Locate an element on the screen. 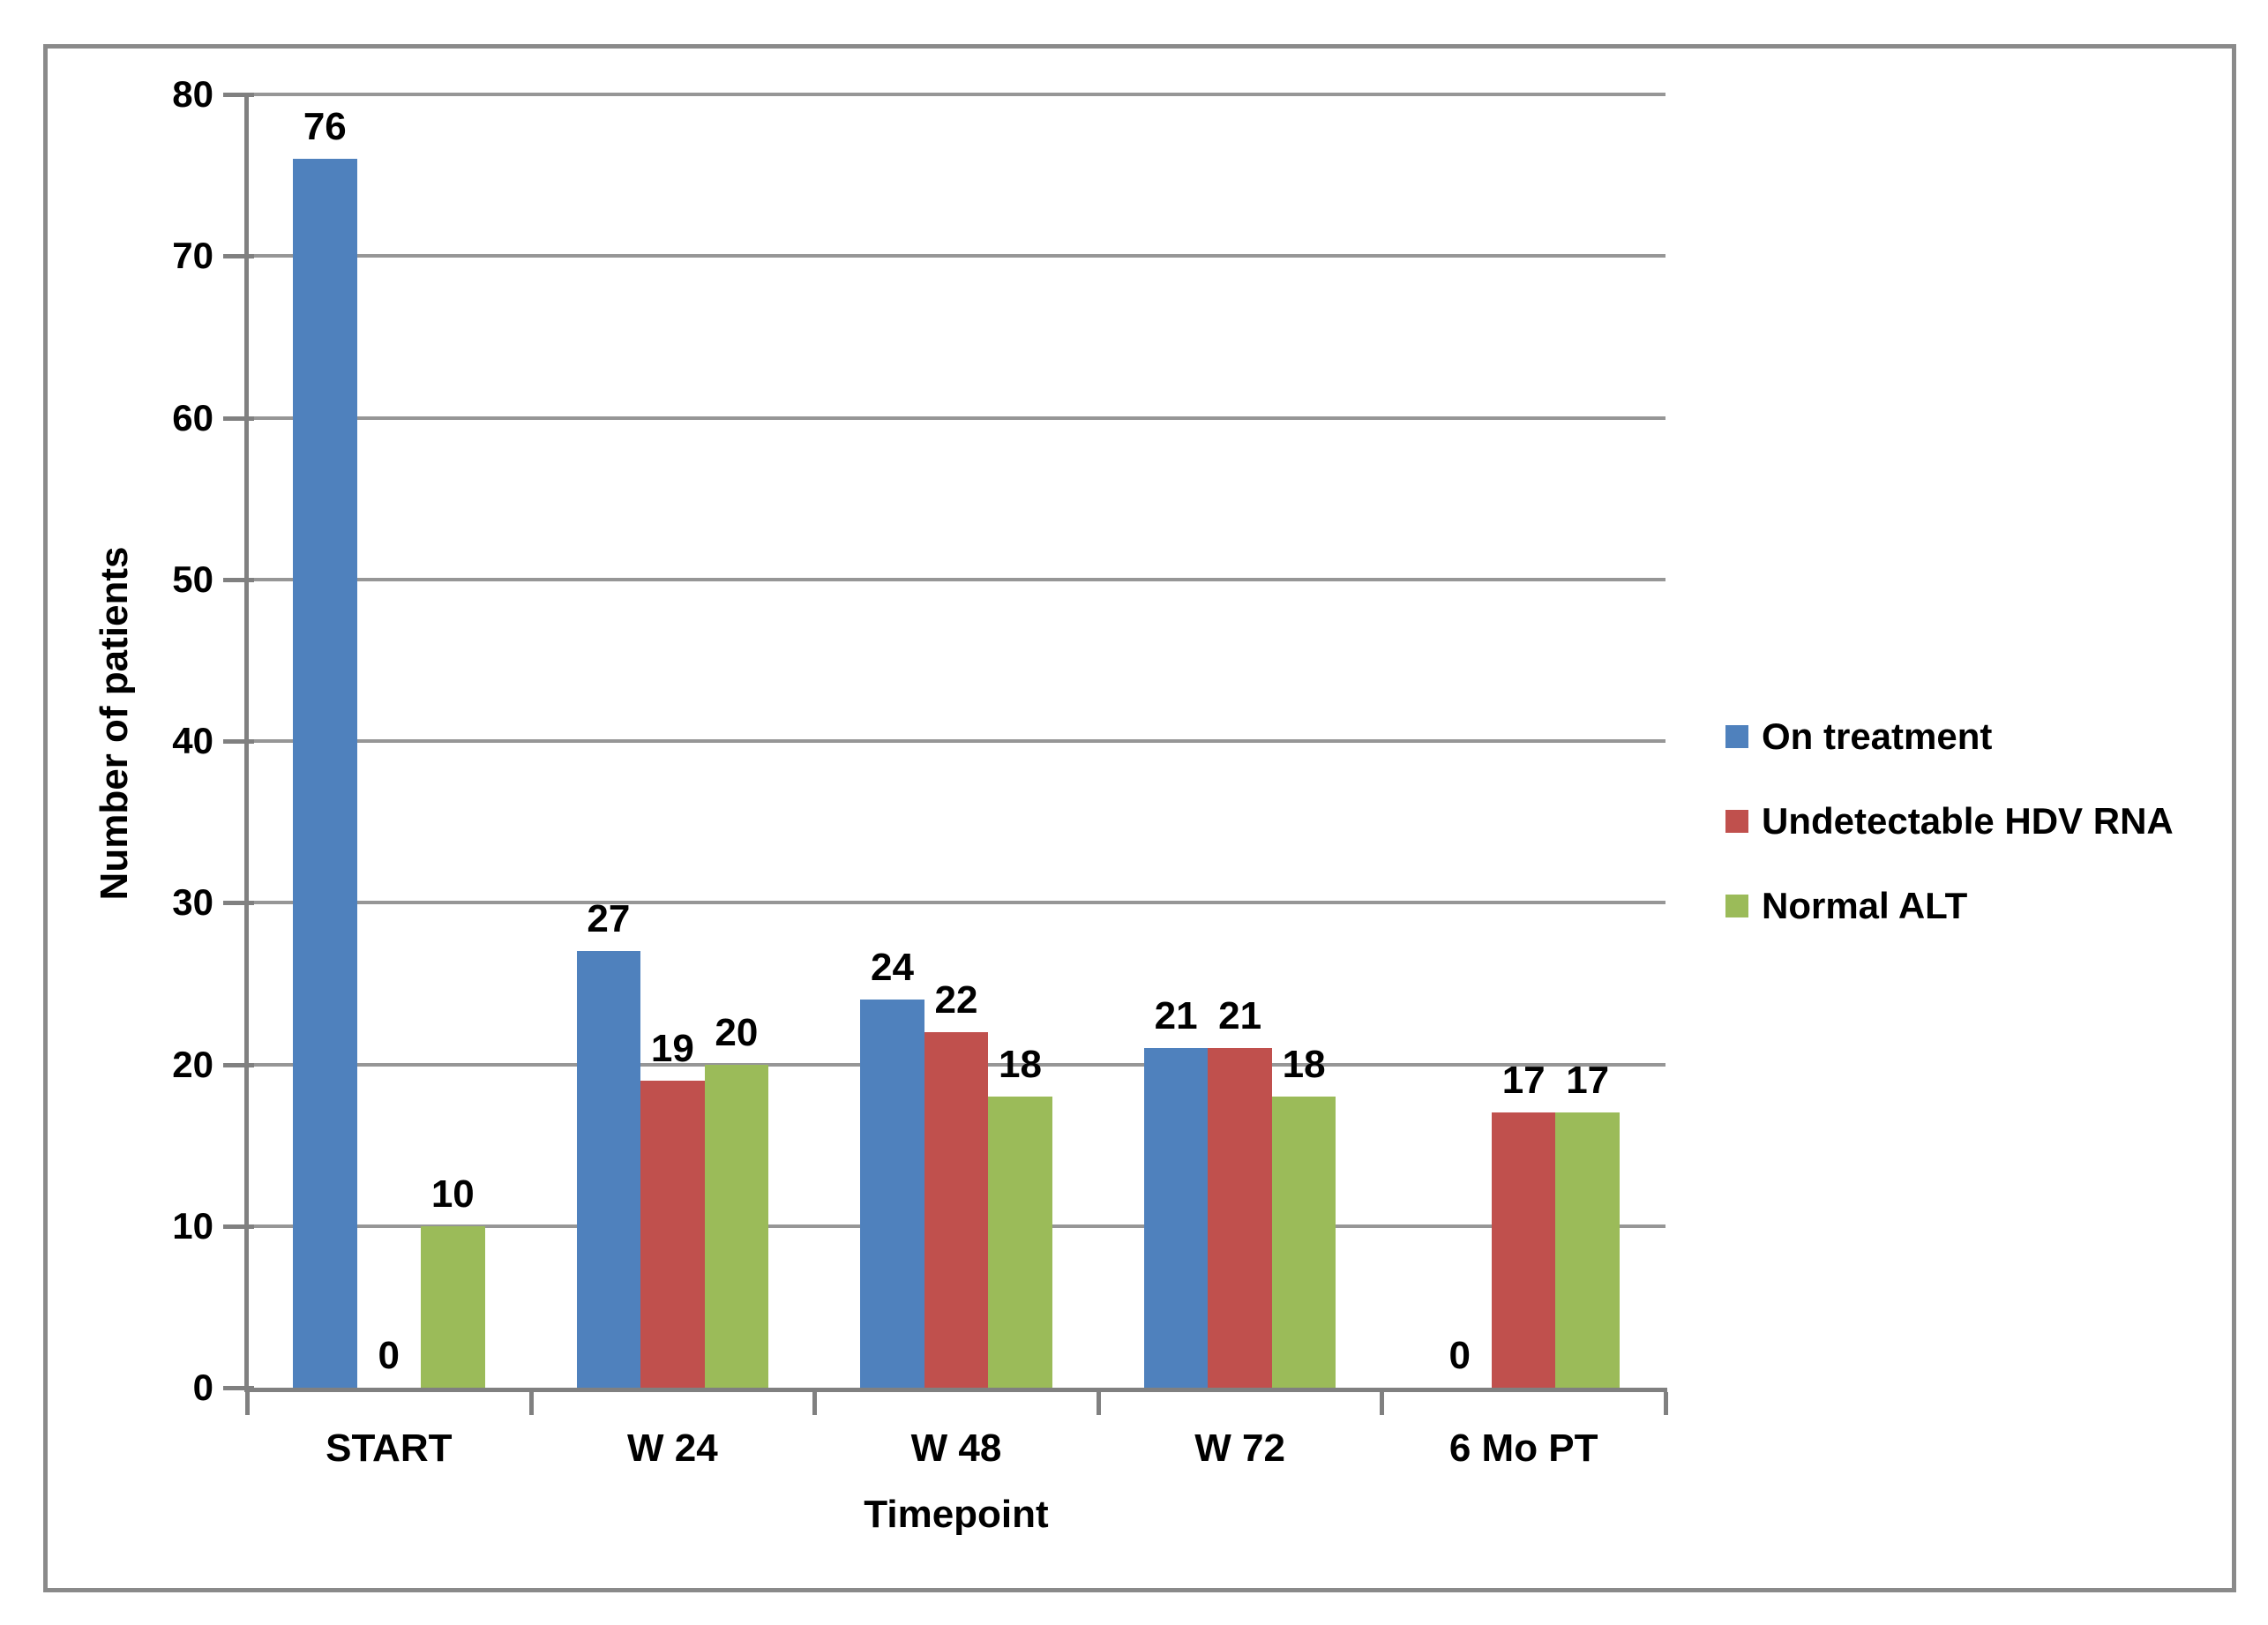  y-tick-label: 10 is located at coordinates (192, 1225).